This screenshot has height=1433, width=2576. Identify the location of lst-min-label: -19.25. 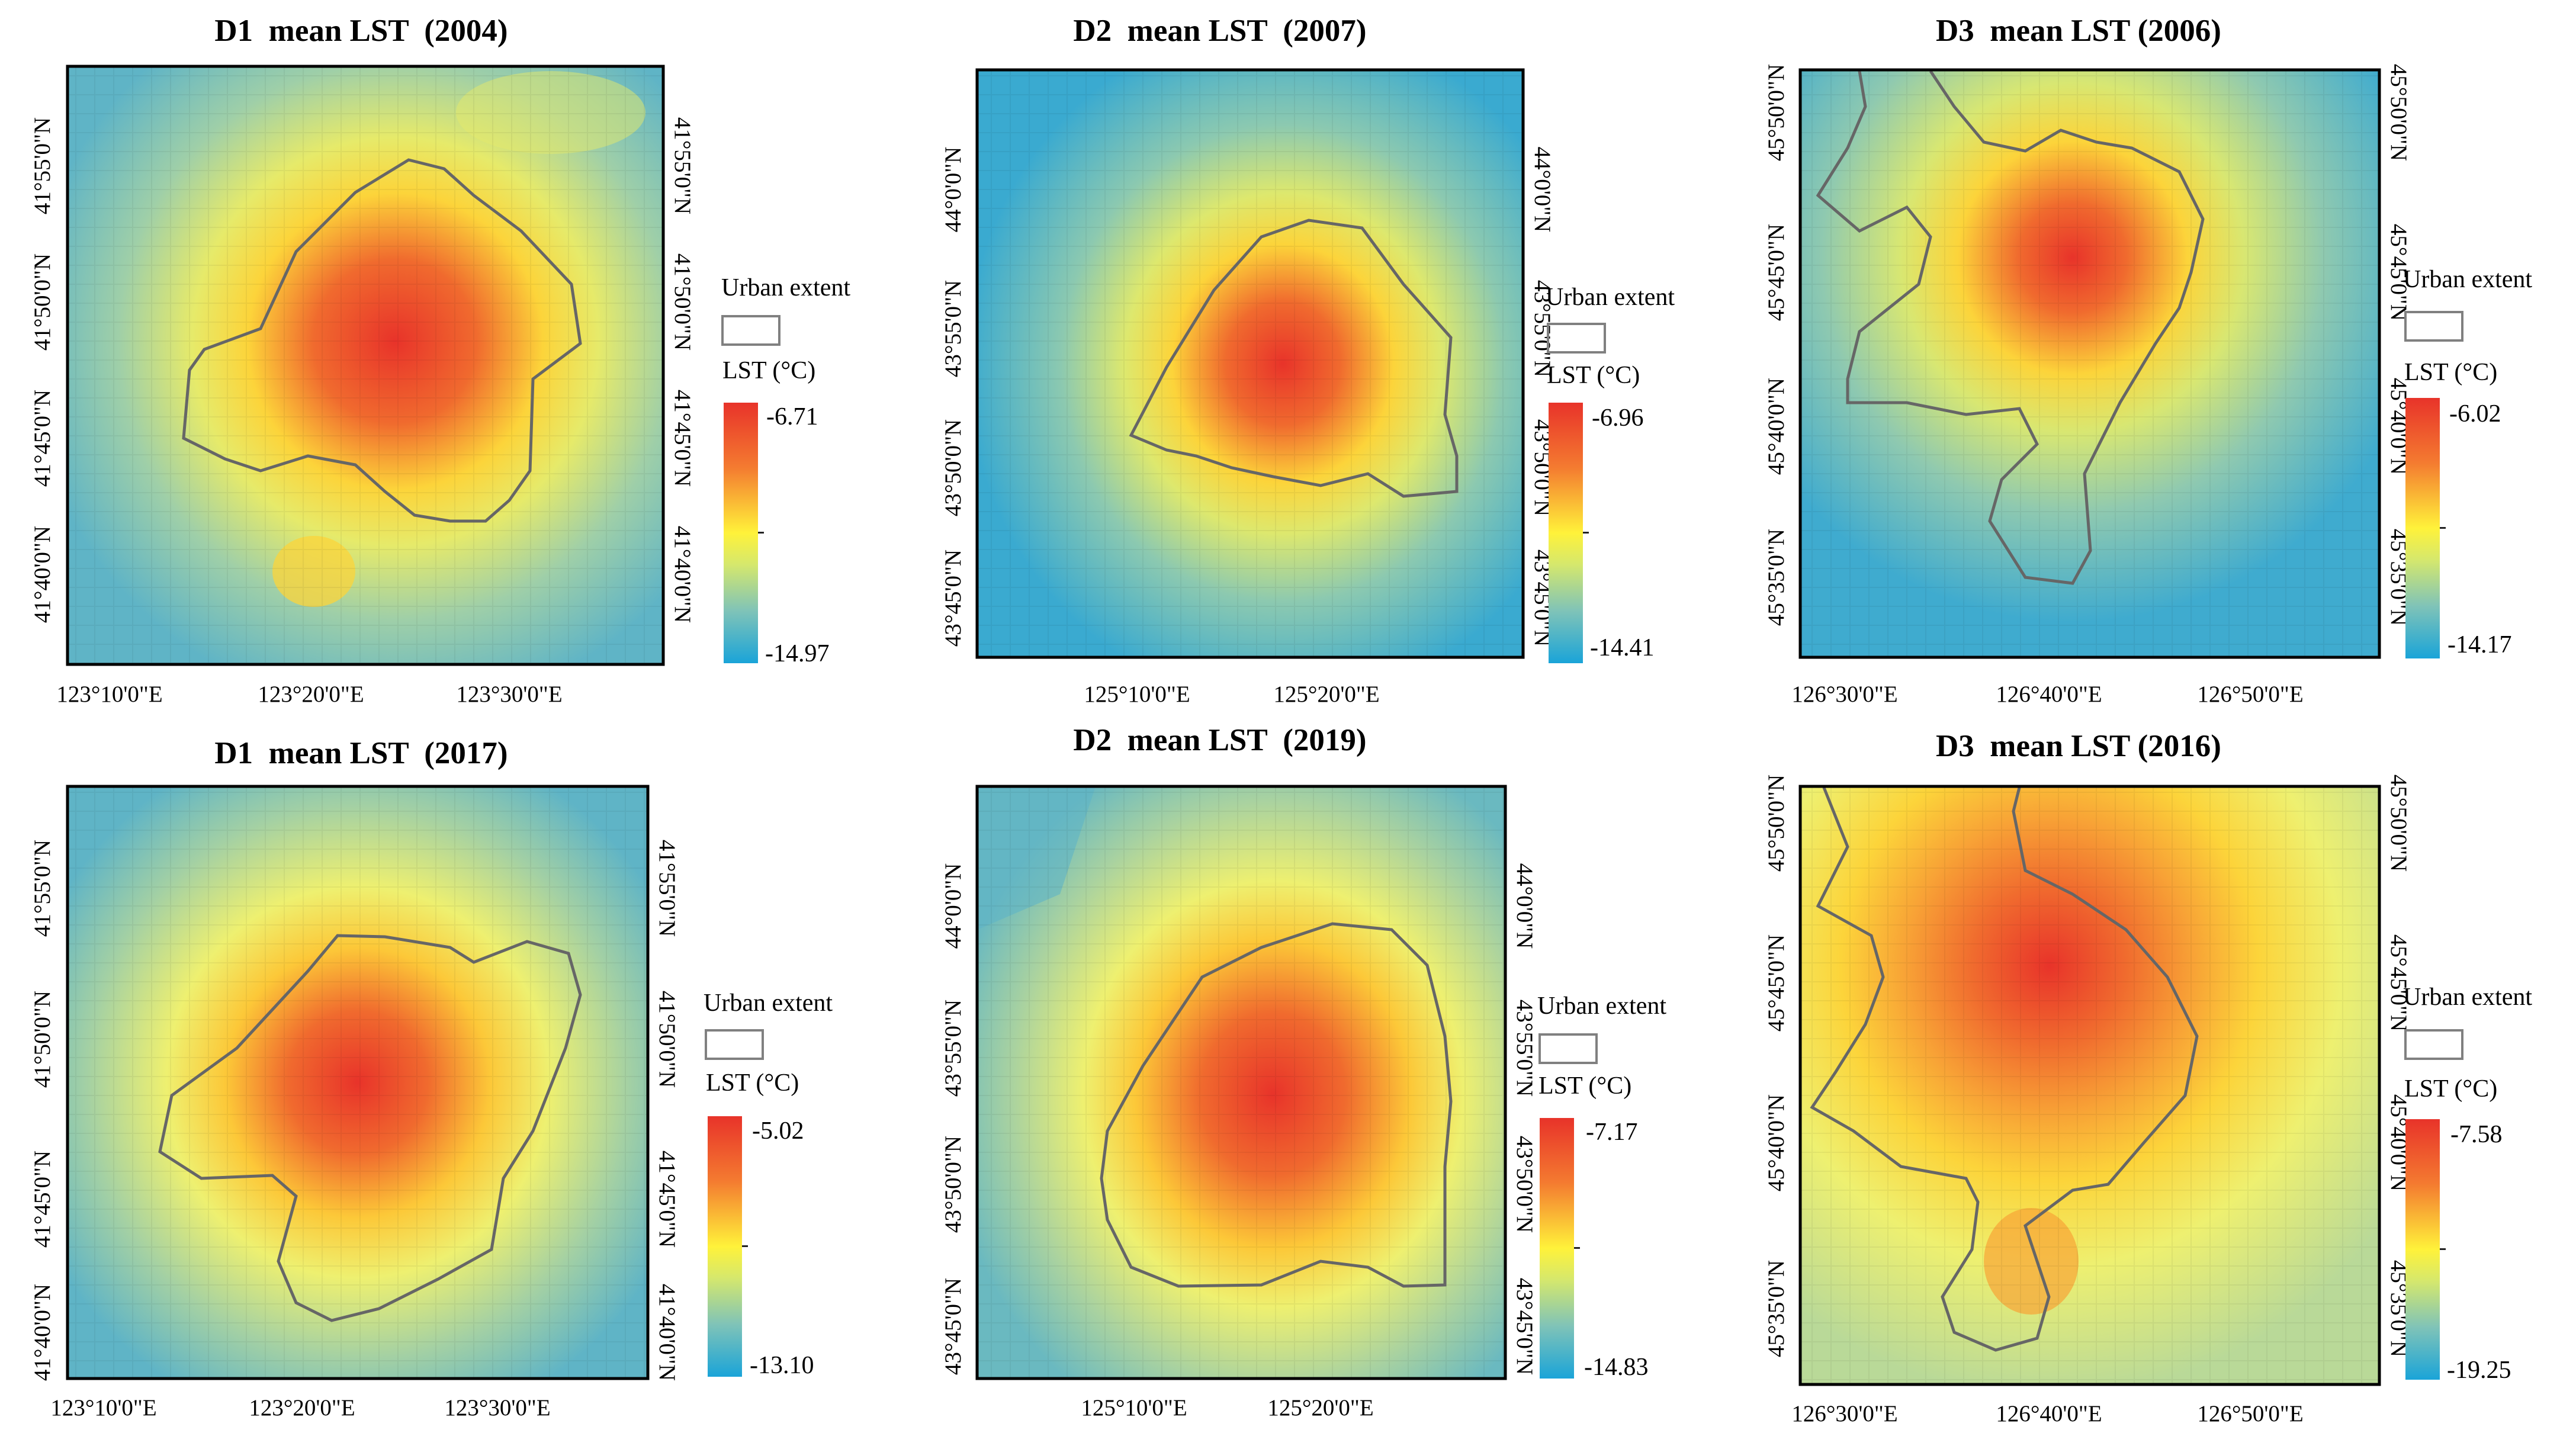
(2479, 1370).